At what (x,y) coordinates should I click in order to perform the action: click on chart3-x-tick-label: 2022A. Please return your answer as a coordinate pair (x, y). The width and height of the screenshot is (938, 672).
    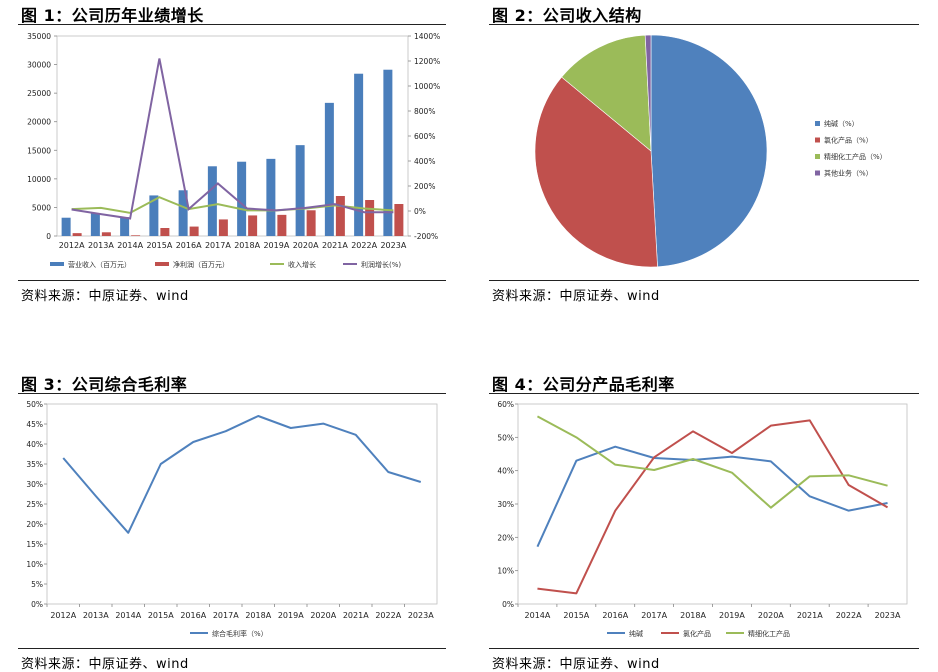
    Looking at the image, I should click on (388, 615).